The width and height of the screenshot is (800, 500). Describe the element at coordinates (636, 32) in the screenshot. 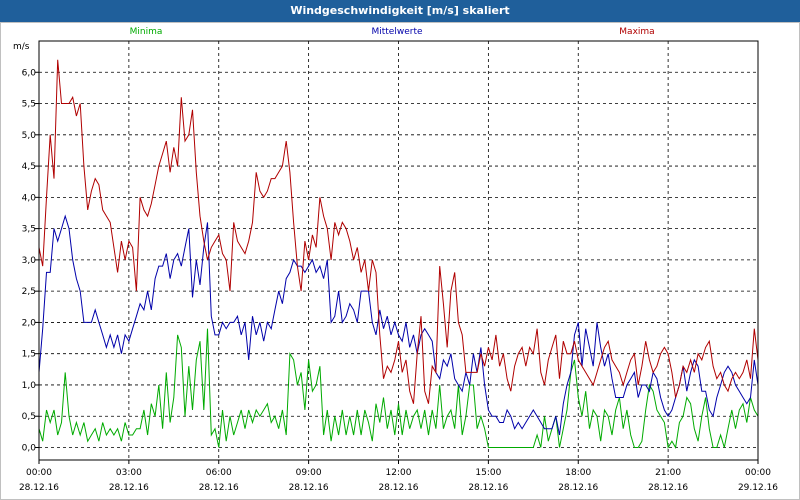

I see `legend-entry-maxima: Maxima` at that location.